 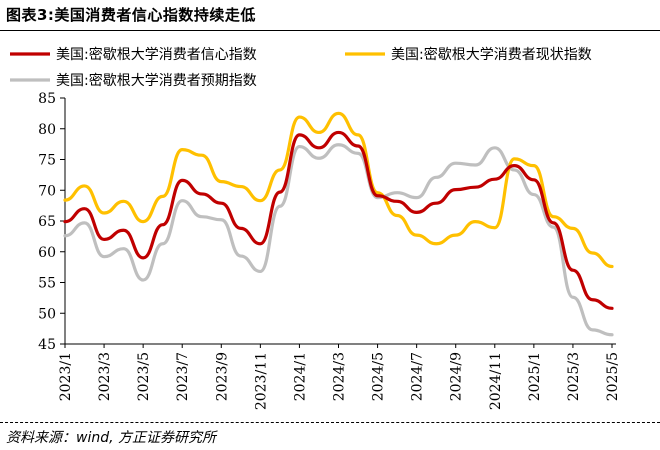 I want to click on x-tick-label: 2023/3, so click(x=105, y=376).